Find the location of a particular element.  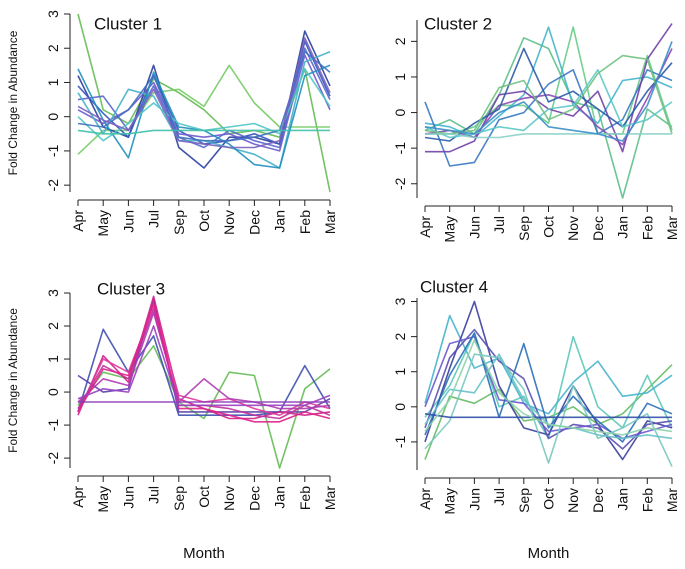

series-line-c3-s3 is located at coordinates (204, 355).